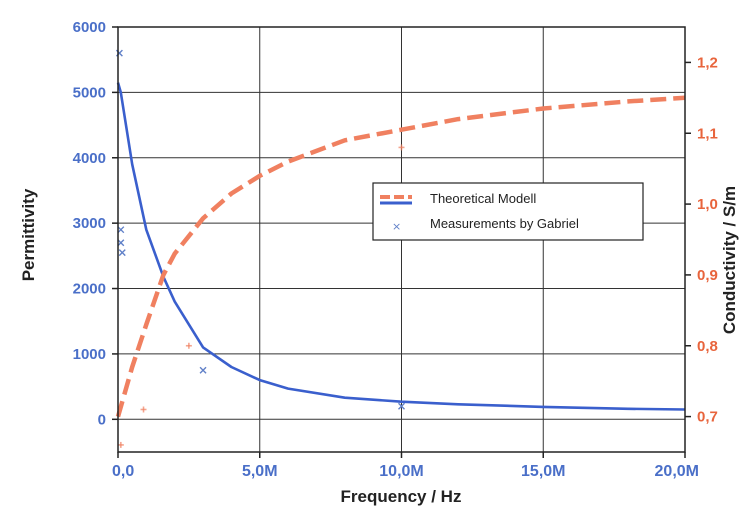 This screenshot has width=745, height=514. I want to click on x-tick-label: 15,0M, so click(543, 471).